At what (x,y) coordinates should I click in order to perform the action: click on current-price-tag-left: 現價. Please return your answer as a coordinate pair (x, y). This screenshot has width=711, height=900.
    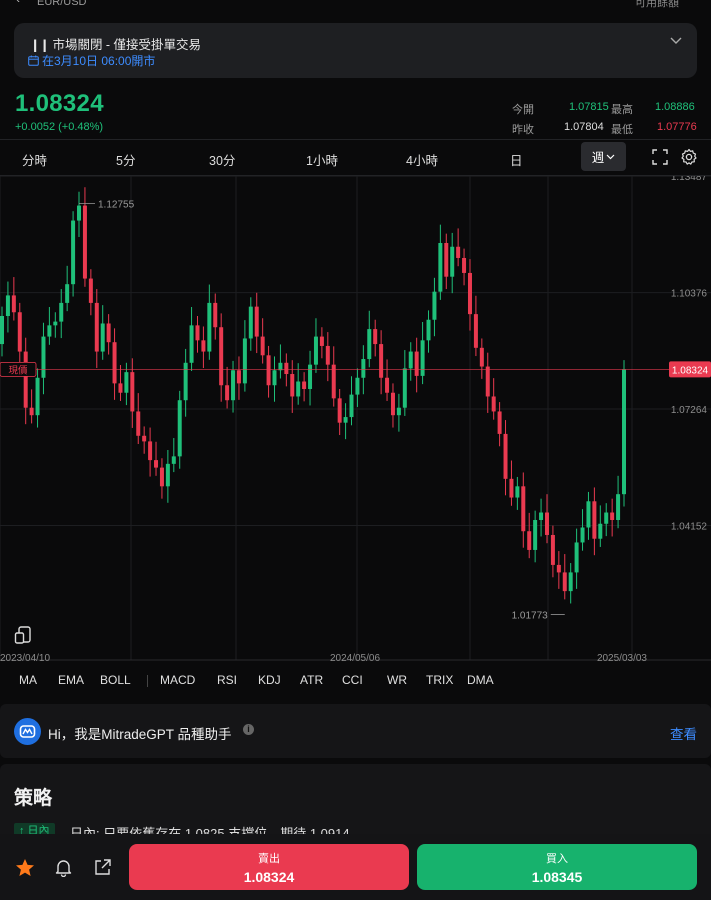
    Looking at the image, I should click on (18, 369).